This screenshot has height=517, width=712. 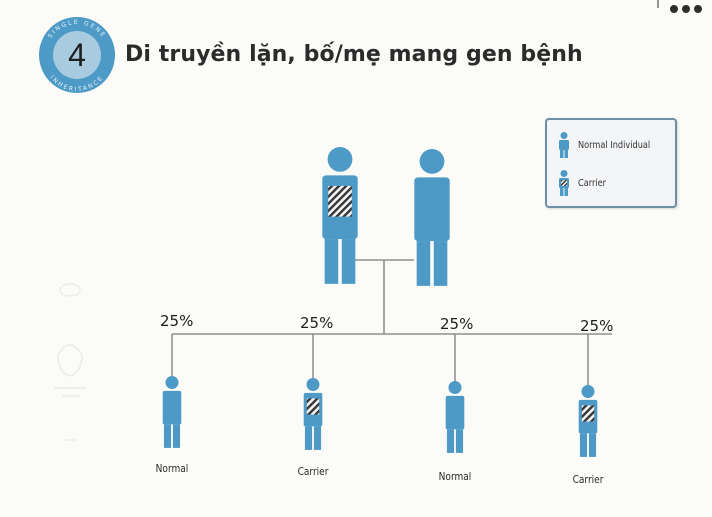 I want to click on chapter-badge-icon: 4 SINGLE GENE INHERITANCE, so click(x=77, y=55).